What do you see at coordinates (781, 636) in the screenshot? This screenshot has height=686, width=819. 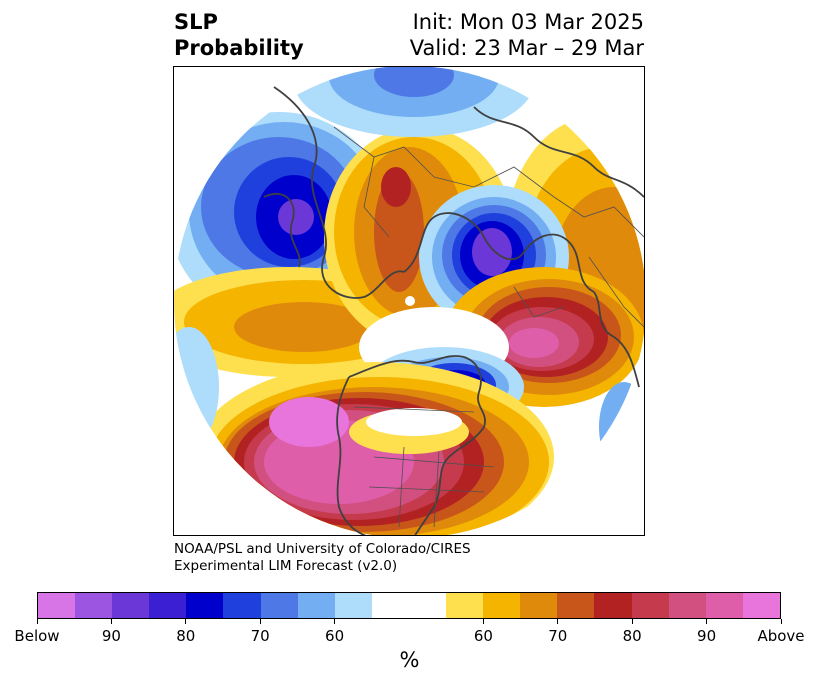 I see `colorbar-tick-label: Above` at bounding box center [781, 636].